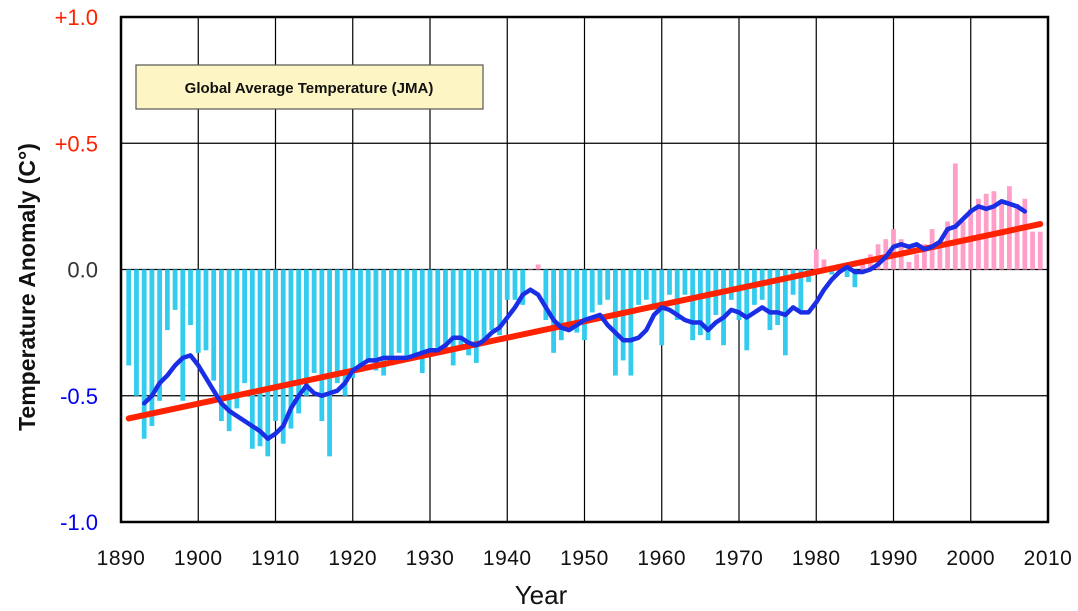 The width and height of the screenshot is (1078, 611). Describe the element at coordinates (353, 324) in the screenshot. I see `bar-1920` at that location.